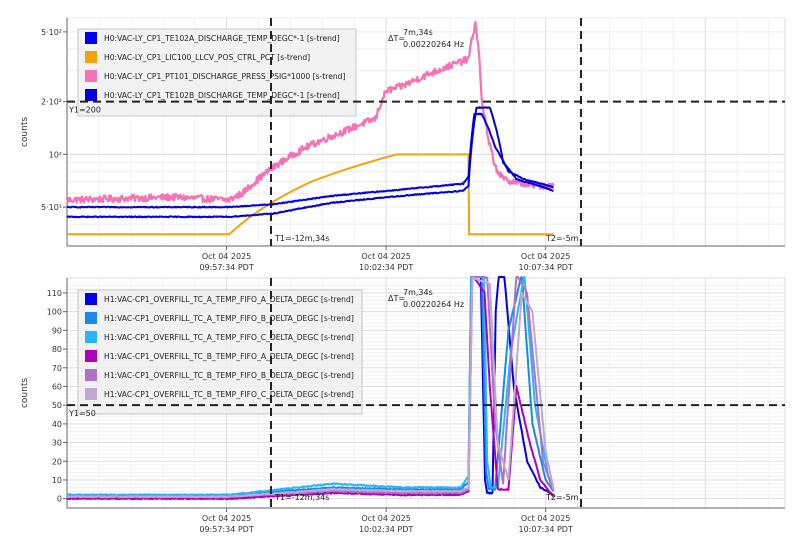  What do you see at coordinates (57, 480) in the screenshot?
I see `y-tick-label: 10` at bounding box center [57, 480].